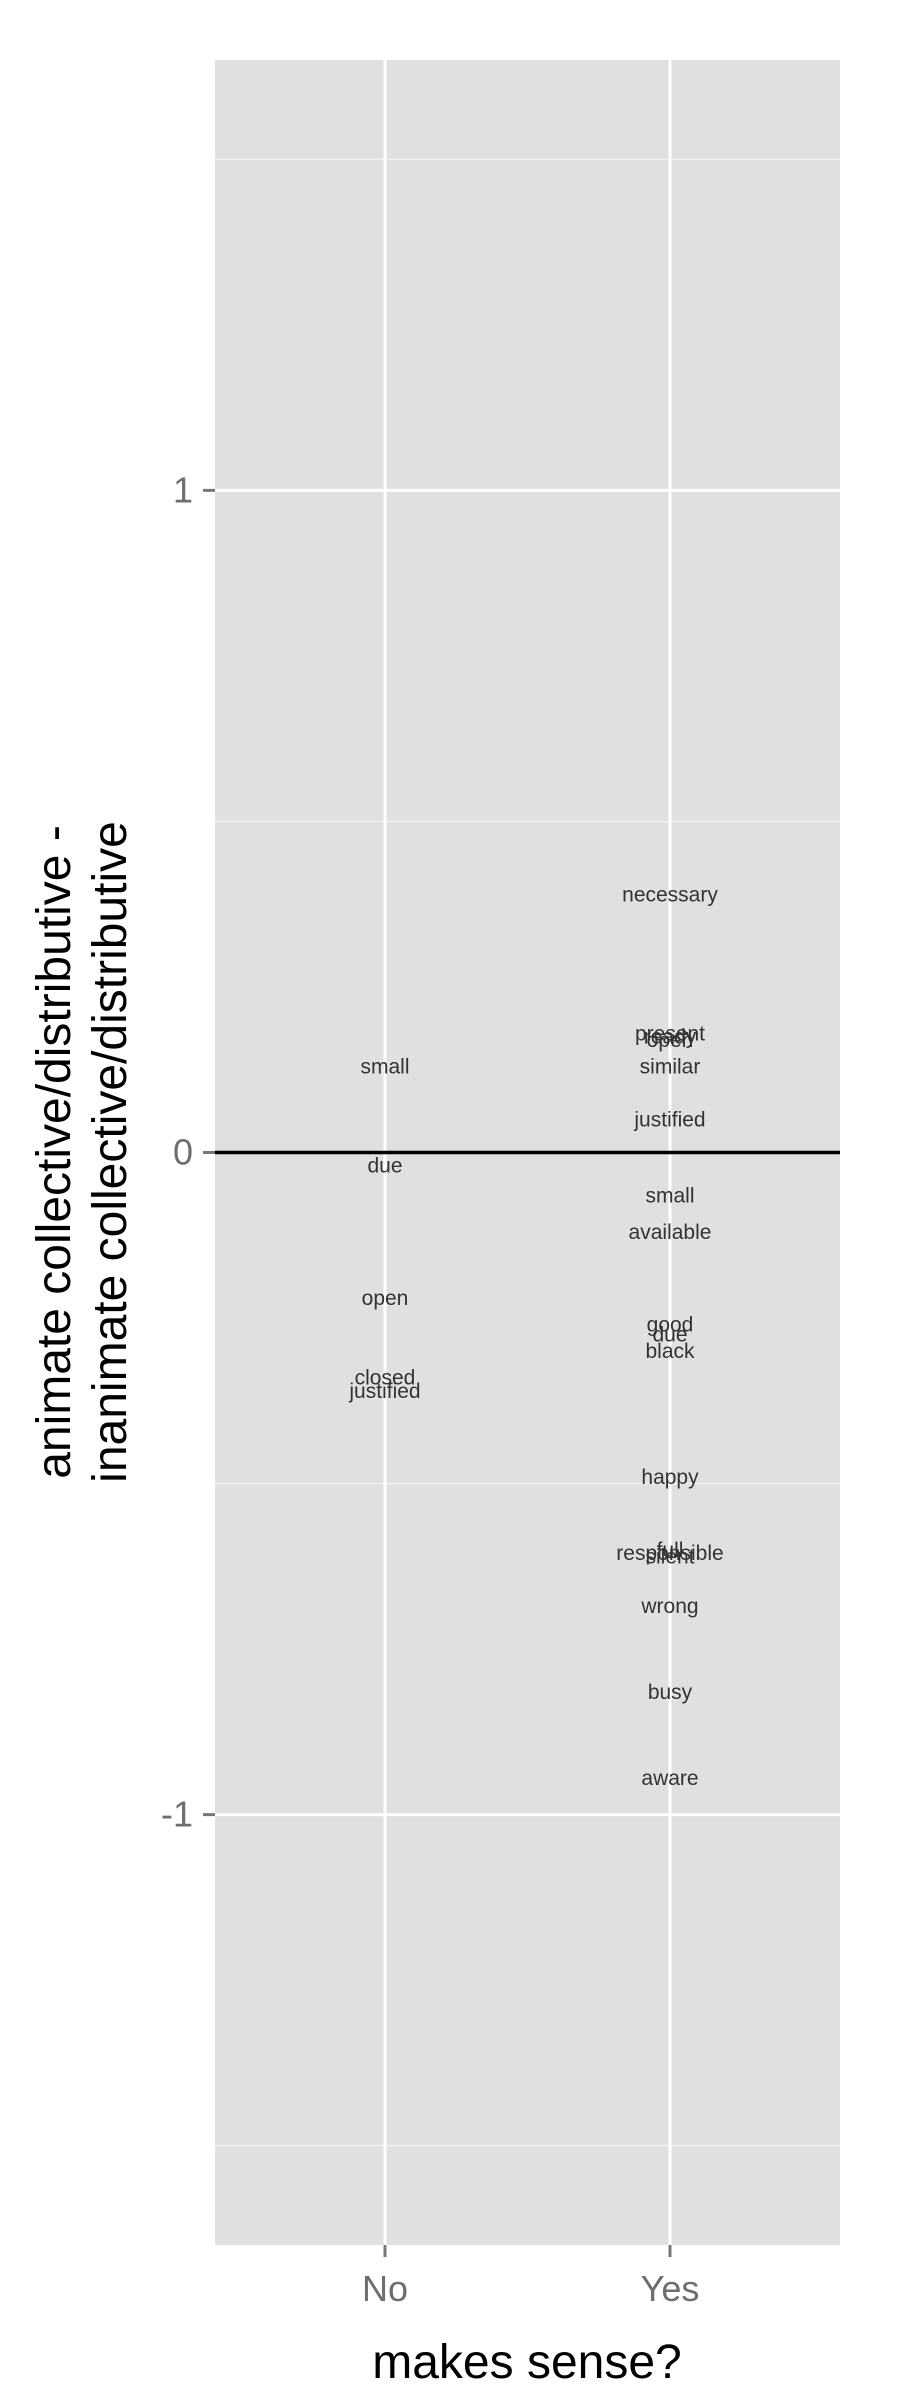 The height and width of the screenshot is (2400, 900). Describe the element at coordinates (530, 2277) in the screenshot. I see `x-axis-ticks: No Yes` at that location.